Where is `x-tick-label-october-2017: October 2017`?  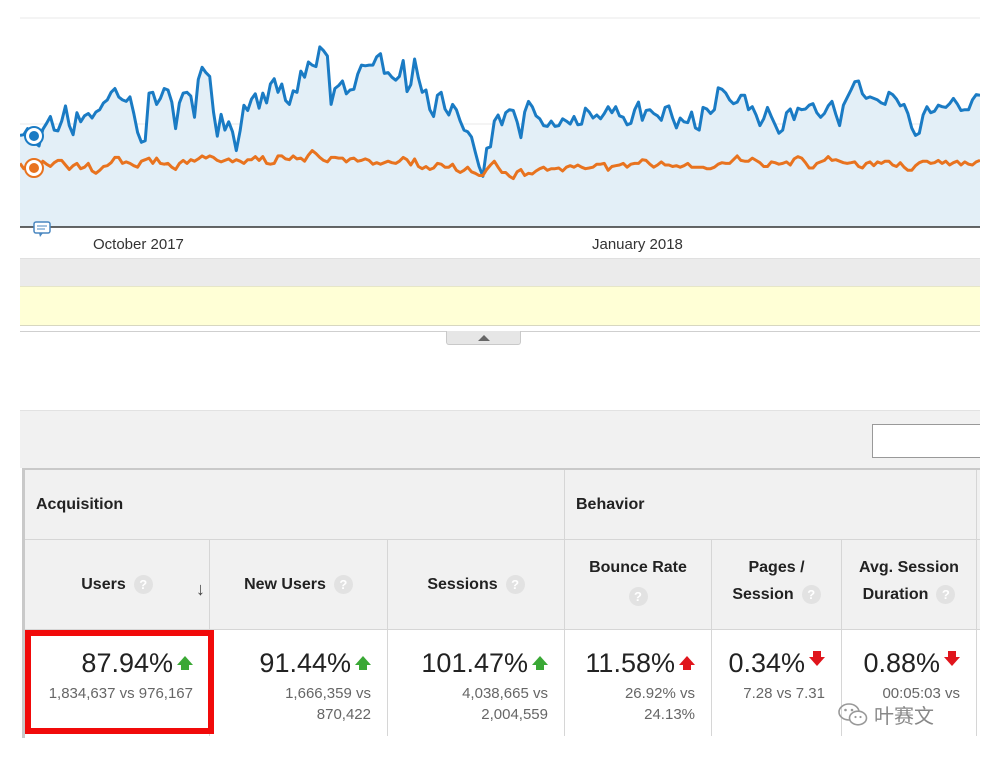 x-tick-label-october-2017: October 2017 is located at coordinates (138, 244).